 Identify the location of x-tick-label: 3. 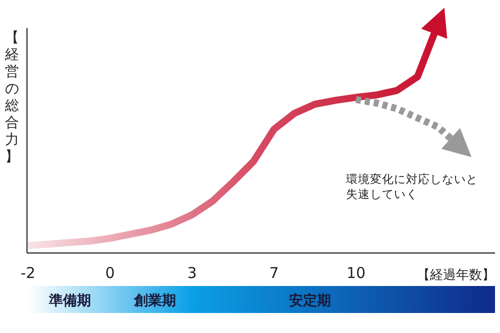
(192, 273).